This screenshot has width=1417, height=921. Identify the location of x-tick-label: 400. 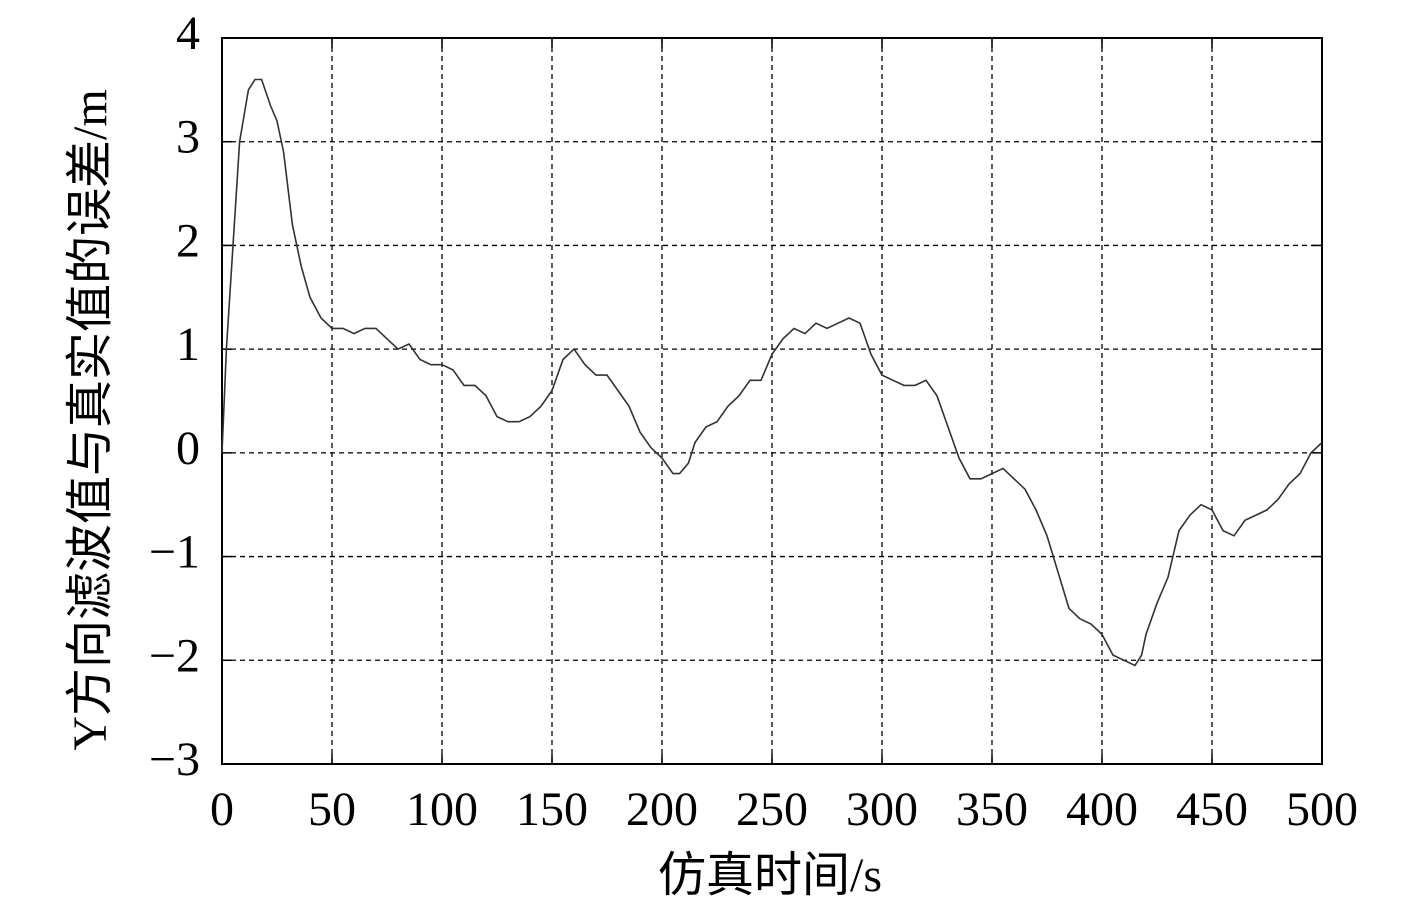
(1102, 809).